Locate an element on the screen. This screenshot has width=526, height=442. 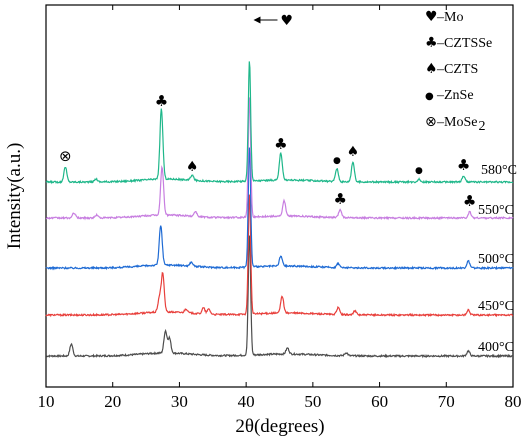
legend-label: –CZTS is located at coordinates (457, 69).